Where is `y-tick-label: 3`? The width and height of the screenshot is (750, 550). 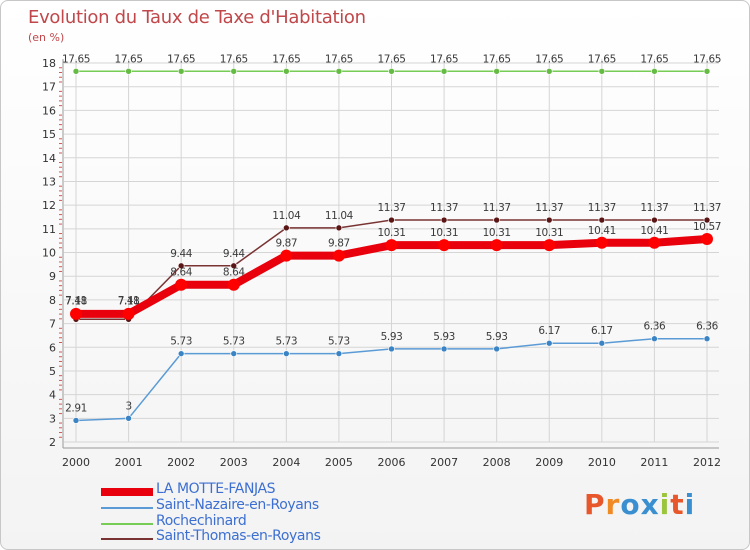 y-tick-label: 3 is located at coordinates (52, 418).